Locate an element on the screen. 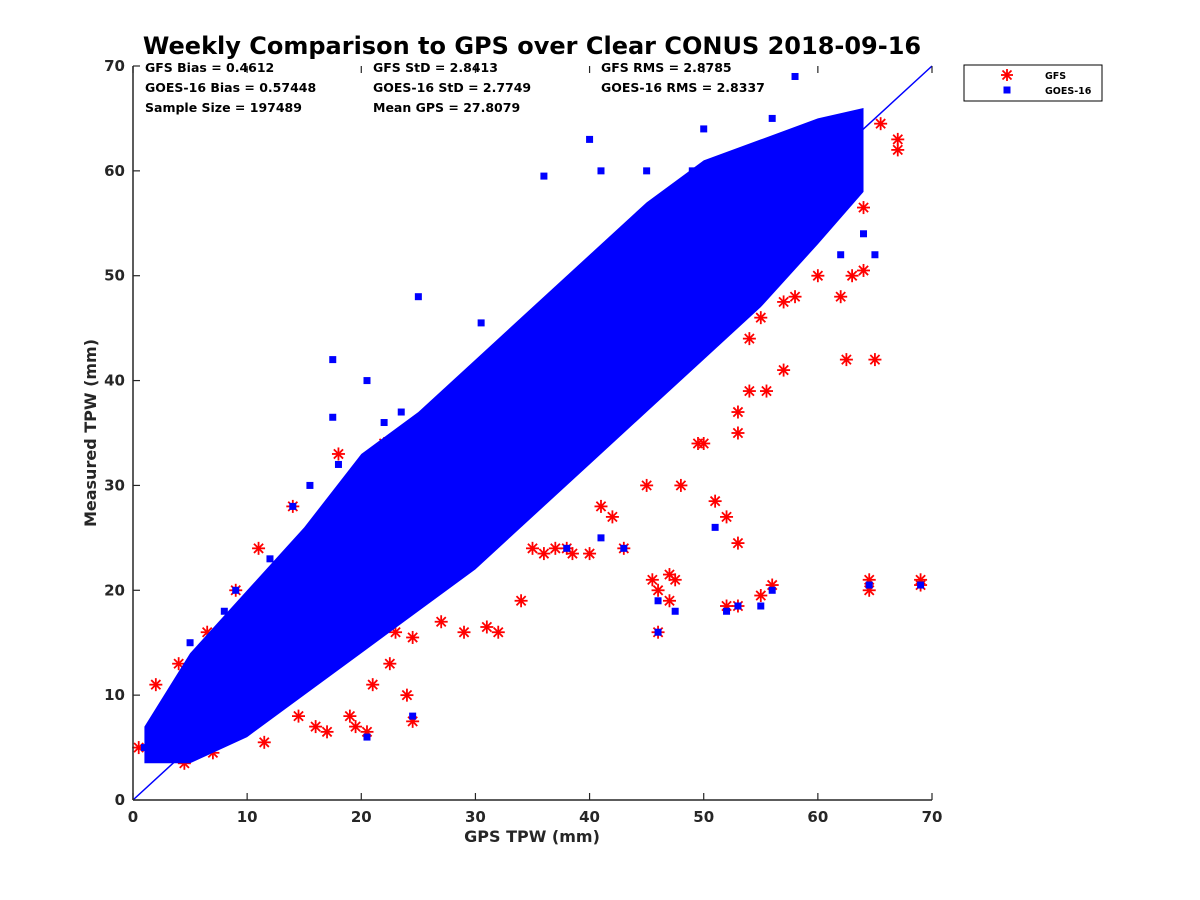 The image size is (1200, 900). x-tick-label: 60 is located at coordinates (817, 817).